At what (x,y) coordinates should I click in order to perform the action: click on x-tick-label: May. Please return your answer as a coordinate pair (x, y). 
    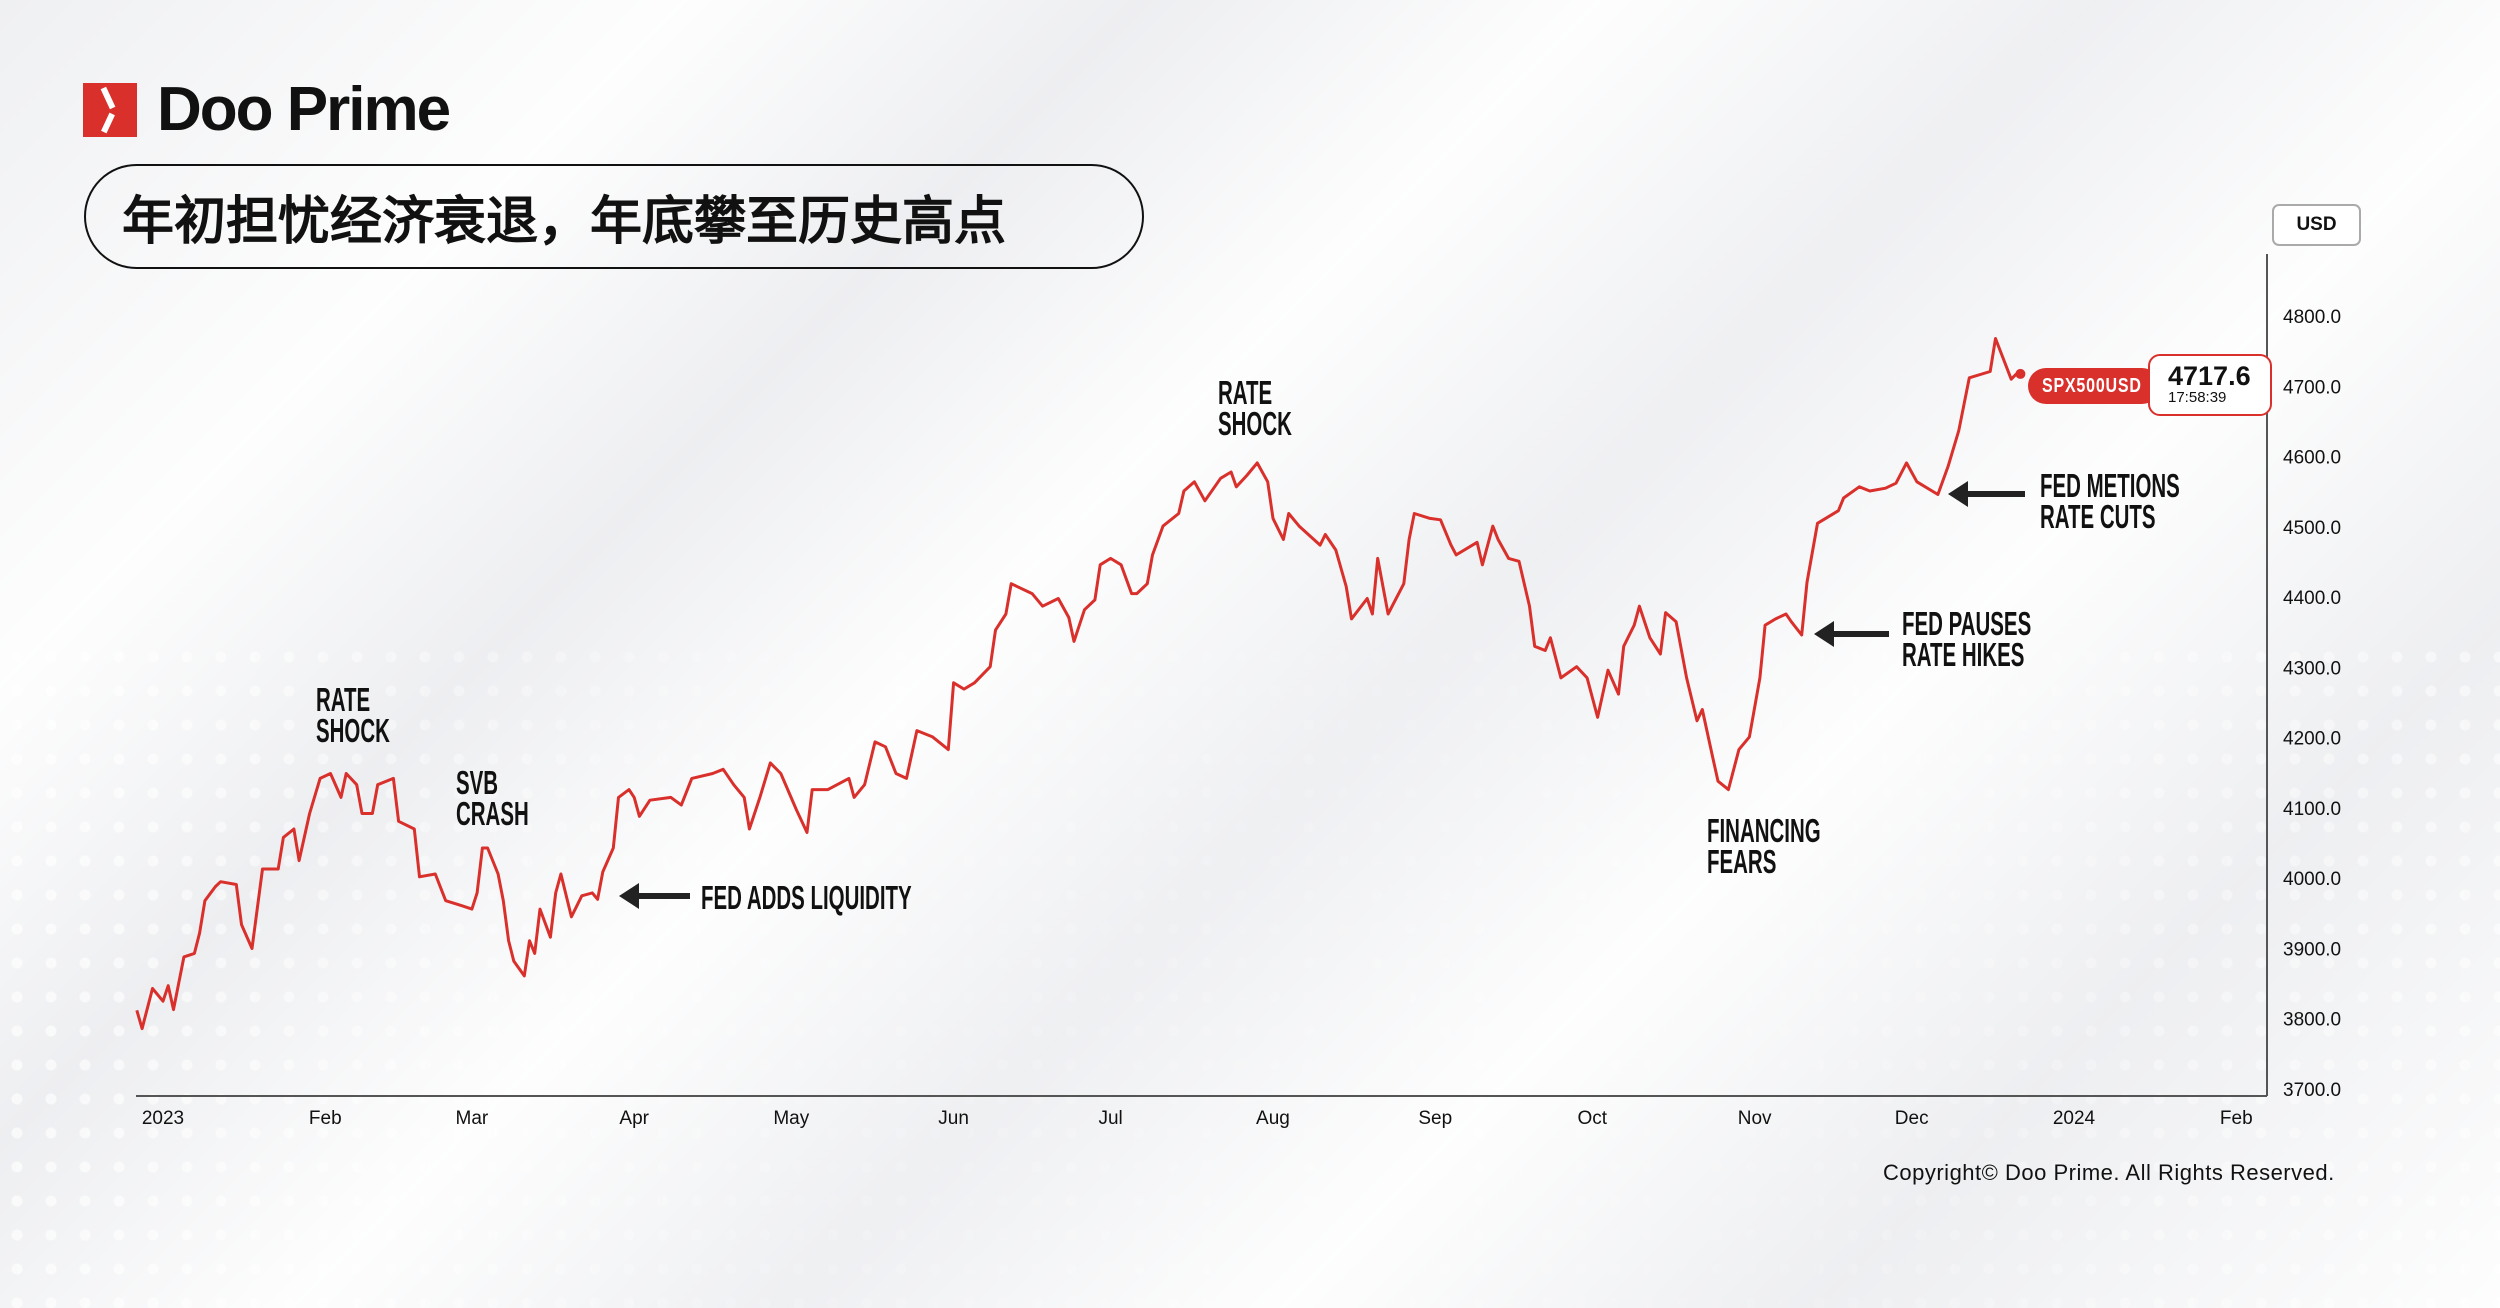
    Looking at the image, I should click on (791, 1118).